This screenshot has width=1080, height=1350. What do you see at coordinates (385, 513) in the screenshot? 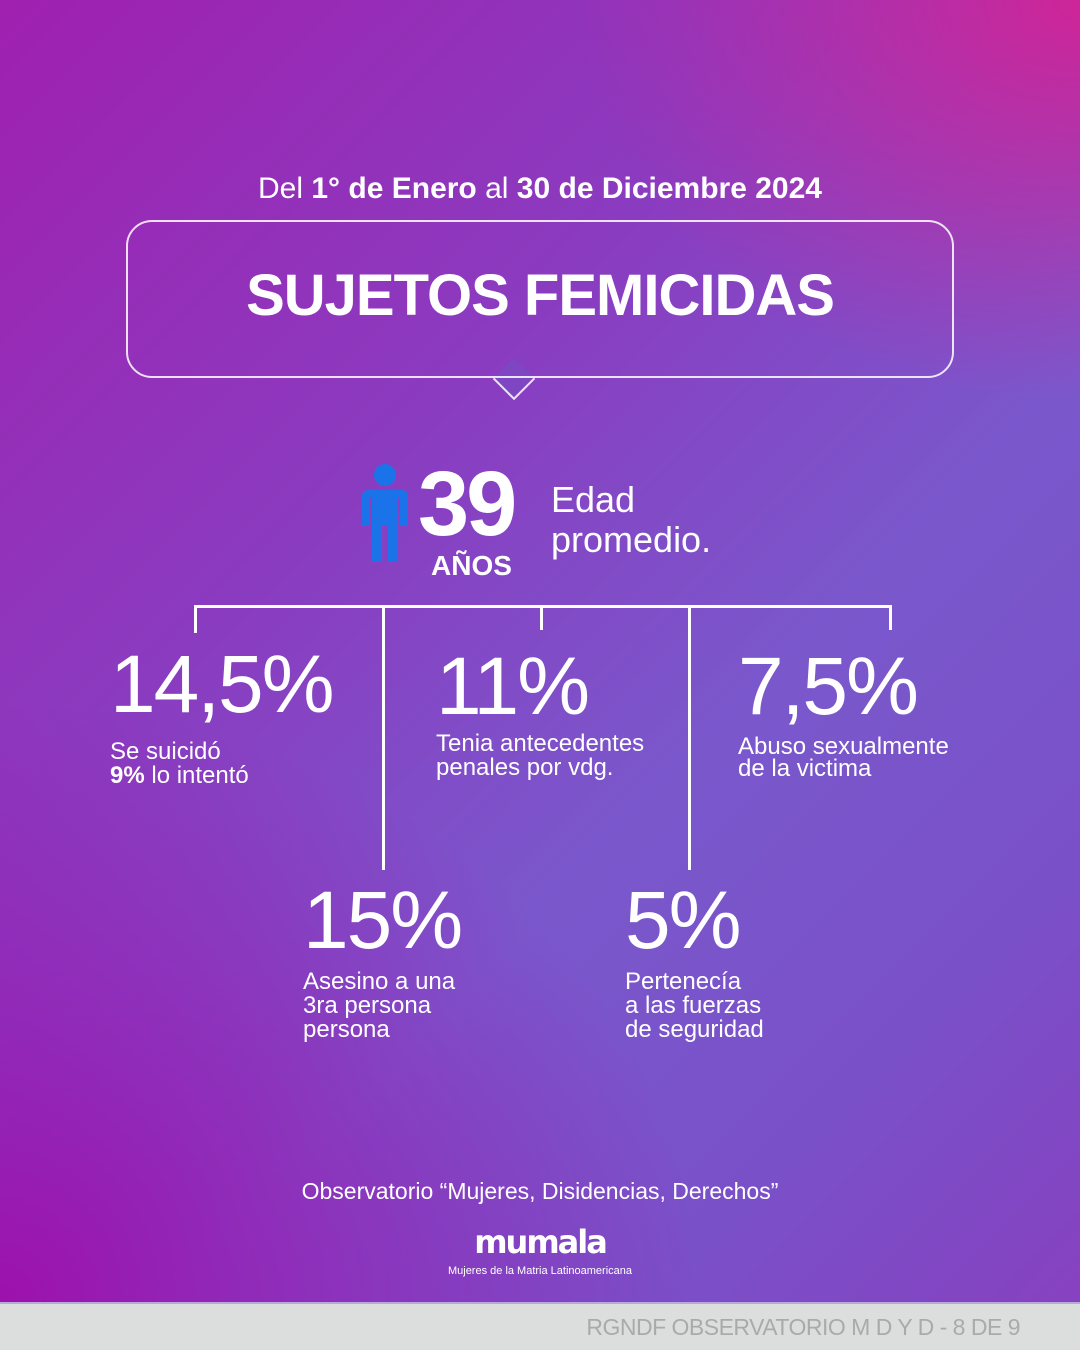
I see `person-icon` at bounding box center [385, 513].